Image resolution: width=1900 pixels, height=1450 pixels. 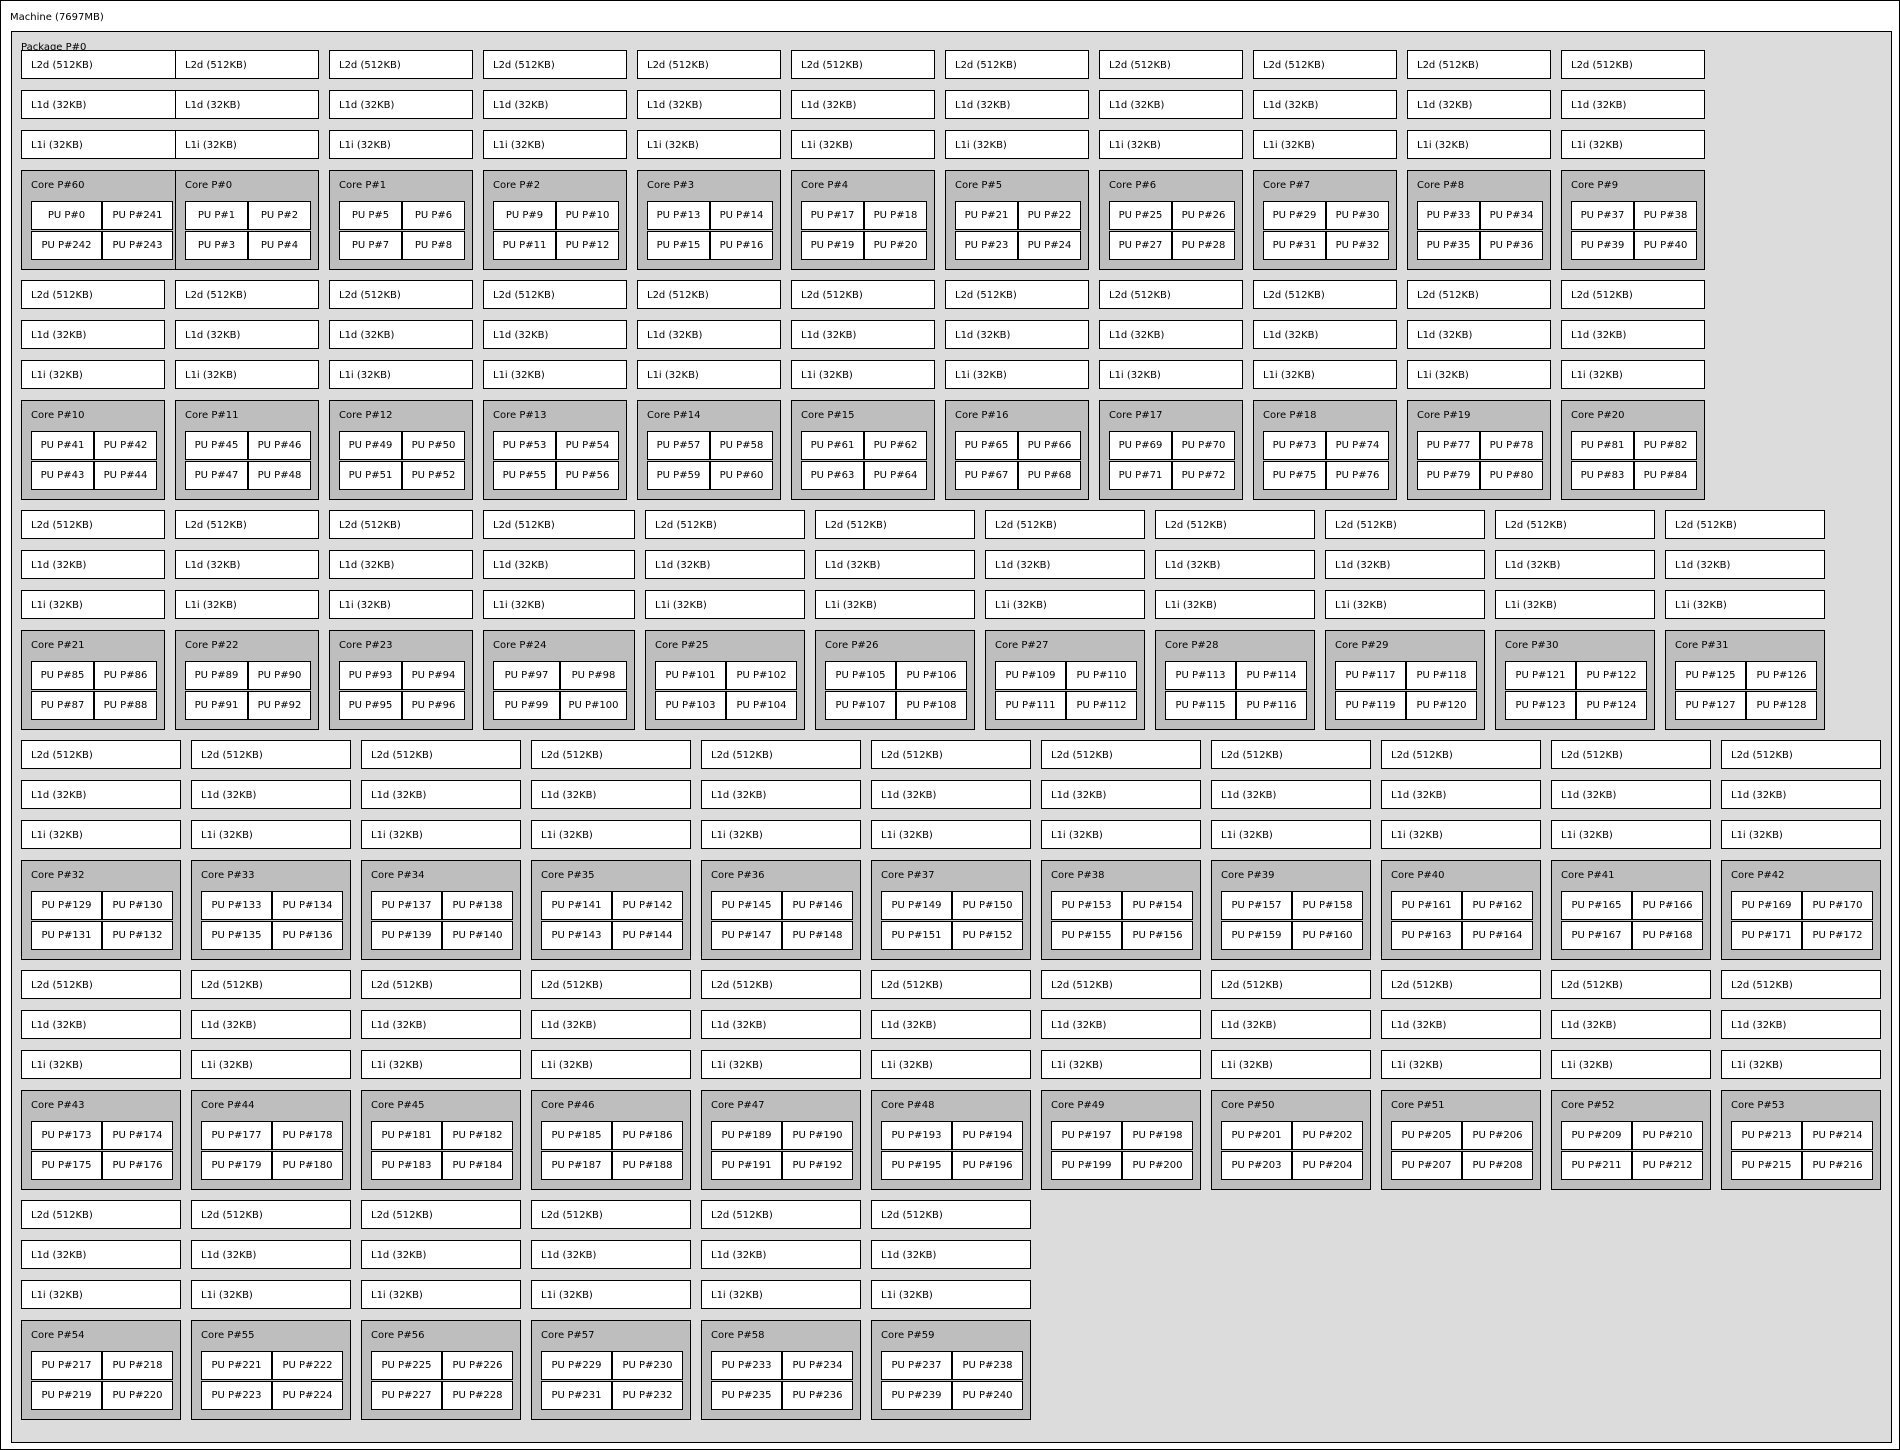 I want to click on pu-box: PU P#63, so click(x=832, y=475).